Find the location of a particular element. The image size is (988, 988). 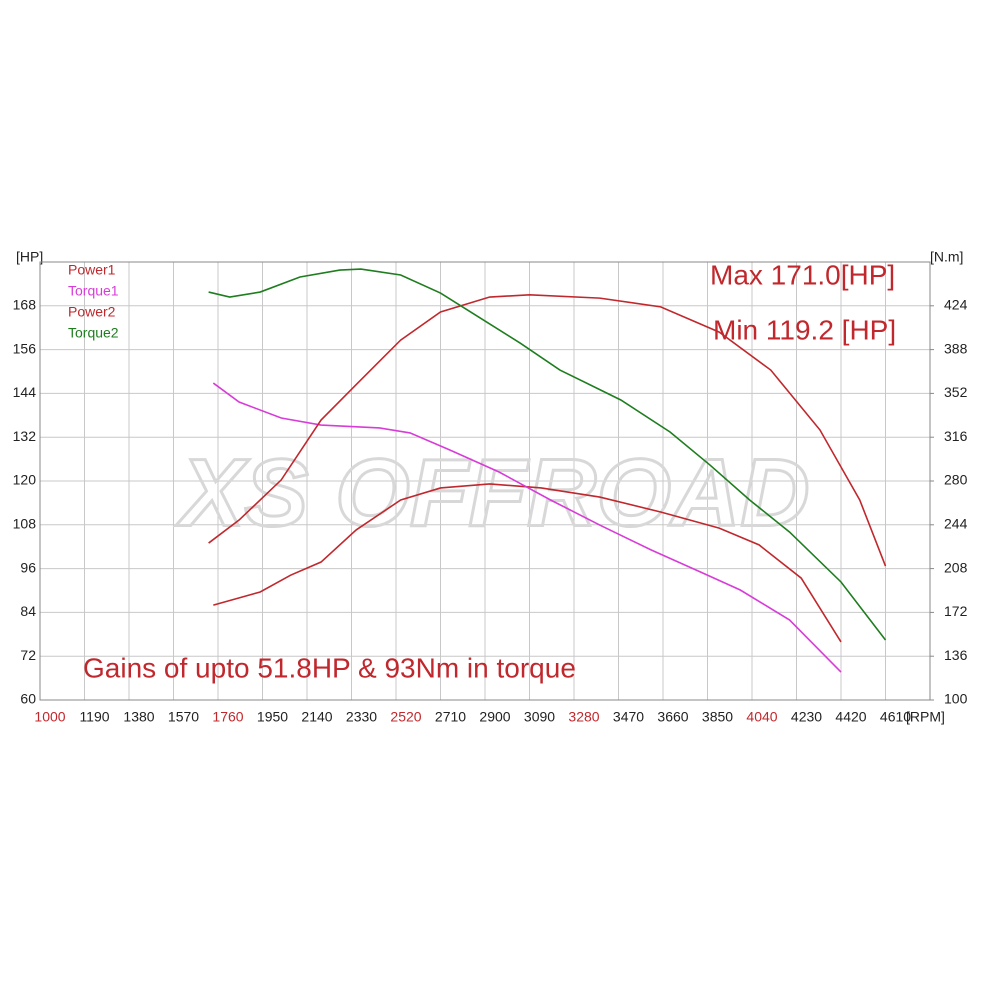

x-tick-label: 2140 is located at coordinates (316, 717).